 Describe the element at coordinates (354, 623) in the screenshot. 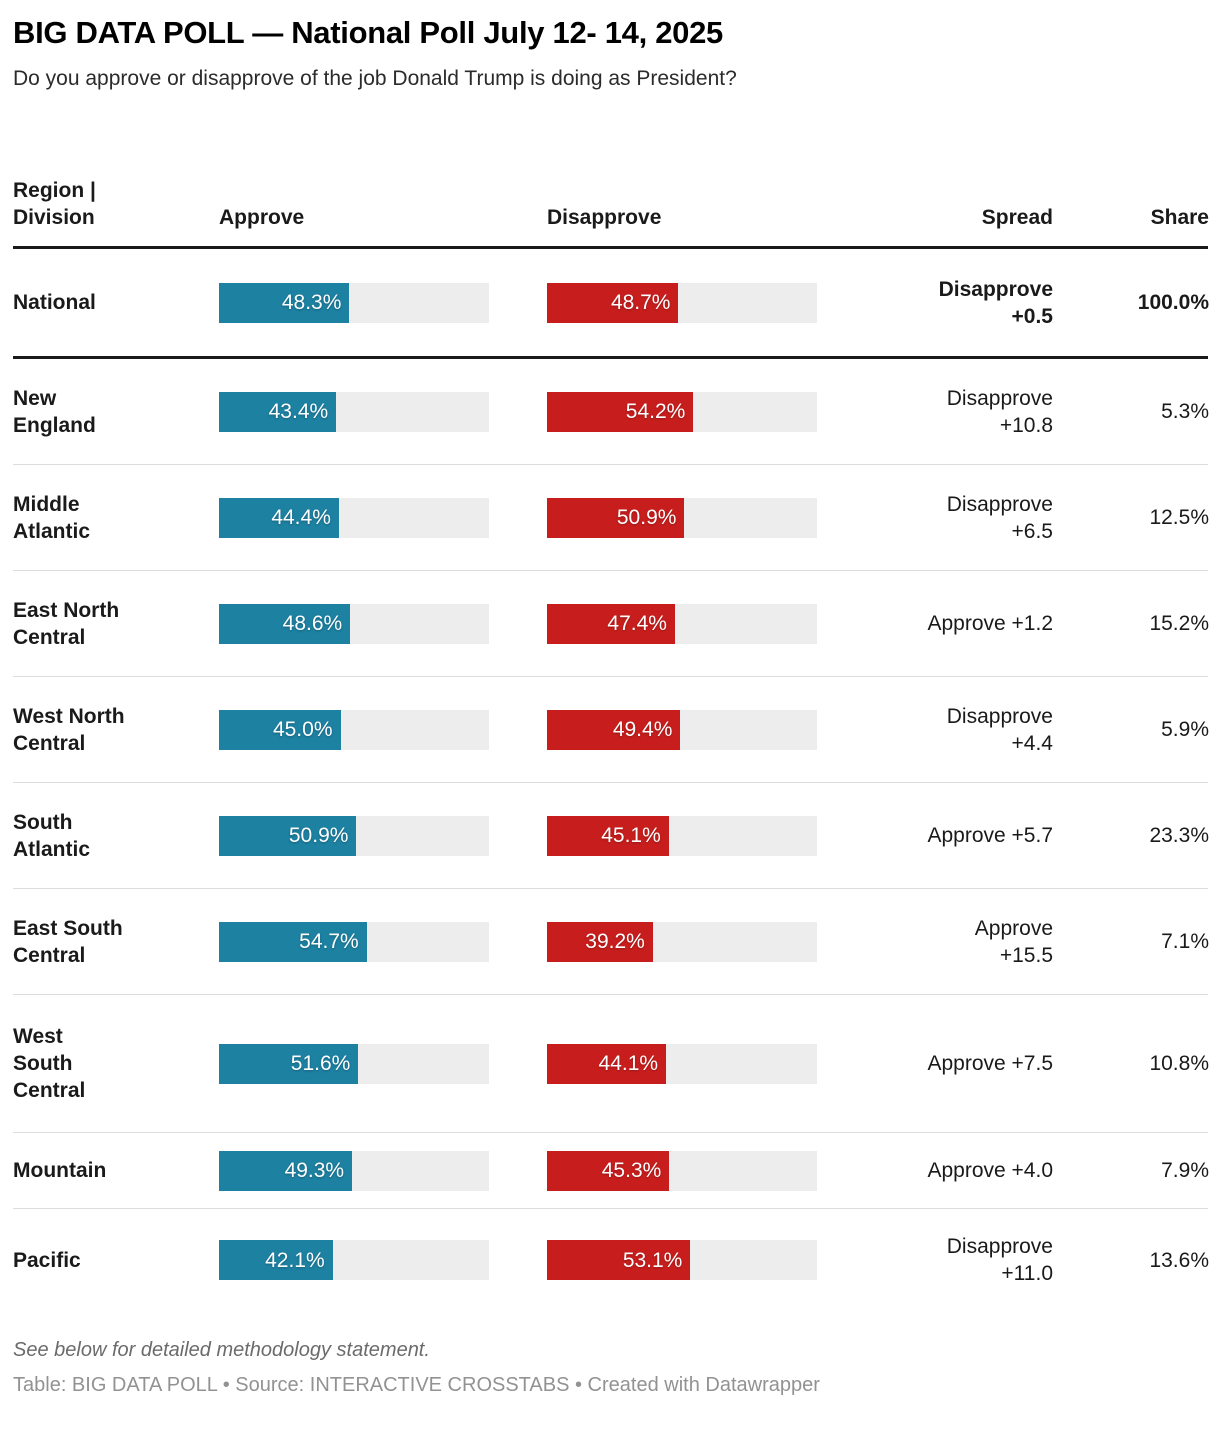

I see `approve-bar-track: 48.6%` at that location.